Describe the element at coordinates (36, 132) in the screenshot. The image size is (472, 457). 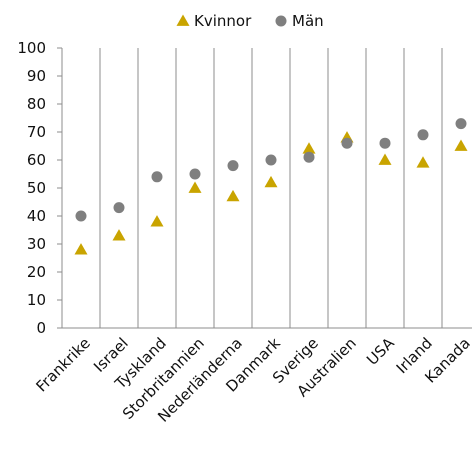
I see `y-tick-label: 70` at that location.